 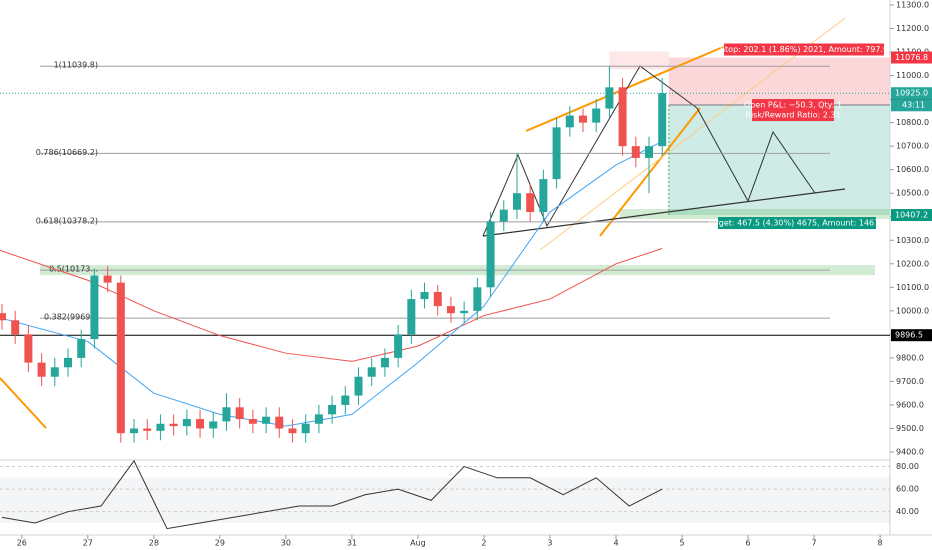 I want to click on x-tick-label: 29, so click(x=220, y=543).